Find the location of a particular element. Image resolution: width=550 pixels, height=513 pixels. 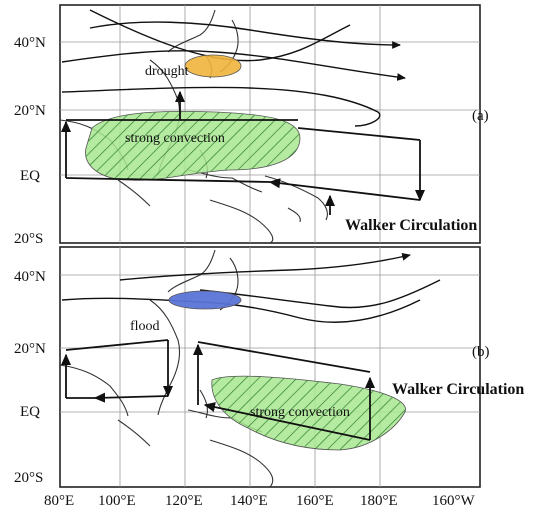

panel-b-lat-label-eq: EQ is located at coordinates (30, 412).